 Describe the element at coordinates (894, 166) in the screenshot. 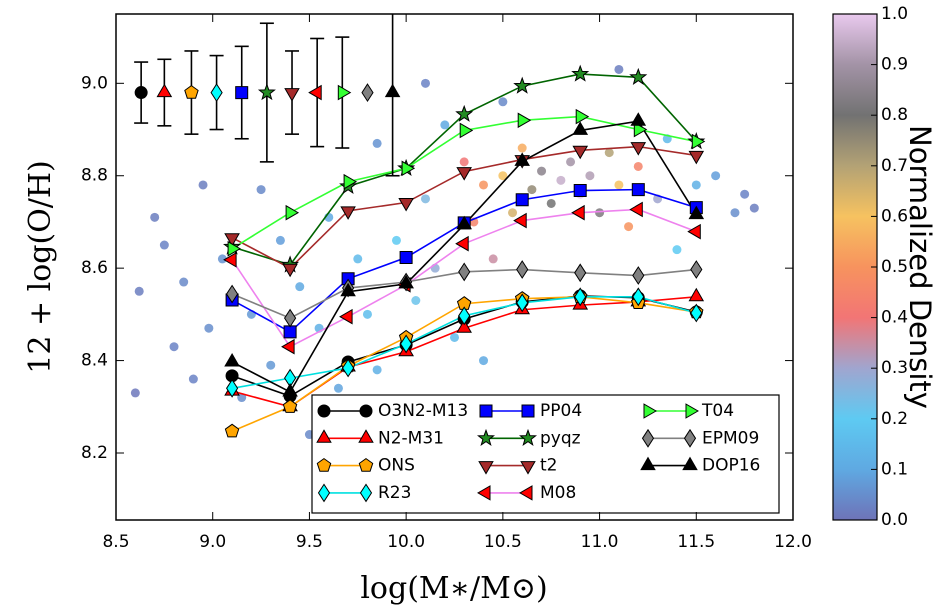

I see `colorbar-tick-label: 0.7` at that location.